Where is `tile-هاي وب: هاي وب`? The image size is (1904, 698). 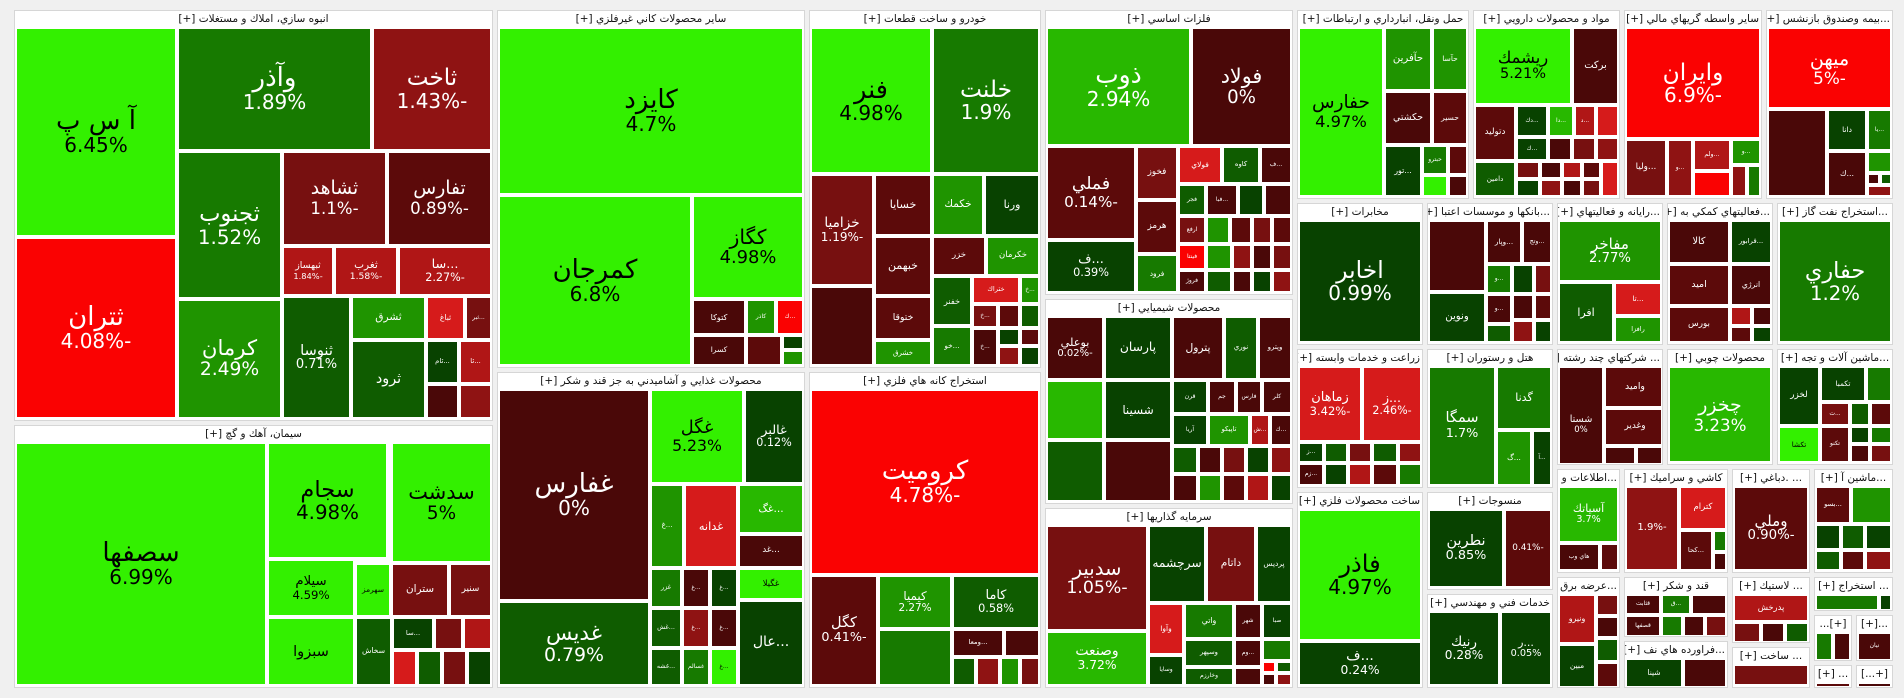 tile-هاي وب: هاي وب is located at coordinates (1579, 557).